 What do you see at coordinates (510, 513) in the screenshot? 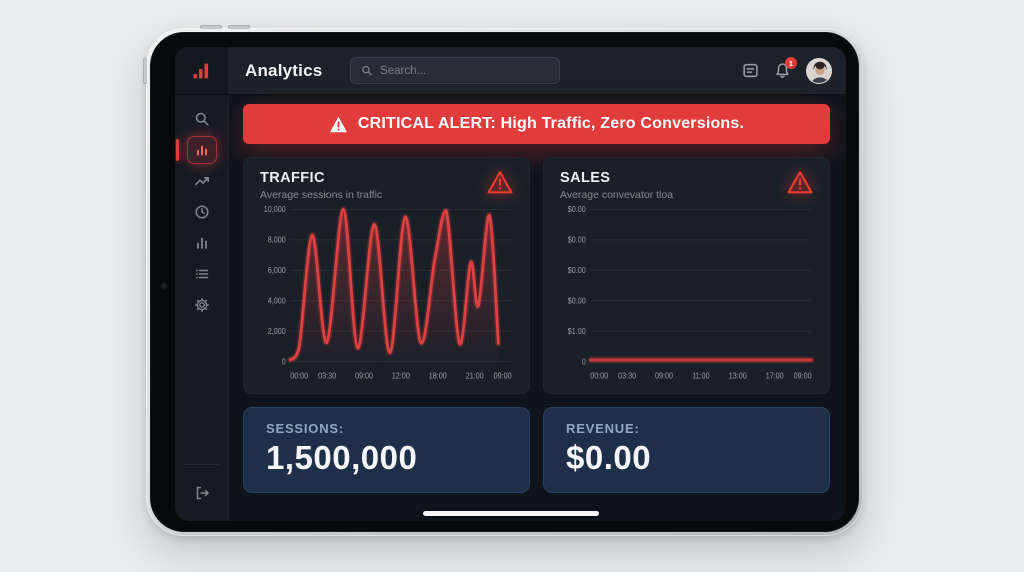
I see `home-indicator` at bounding box center [510, 513].